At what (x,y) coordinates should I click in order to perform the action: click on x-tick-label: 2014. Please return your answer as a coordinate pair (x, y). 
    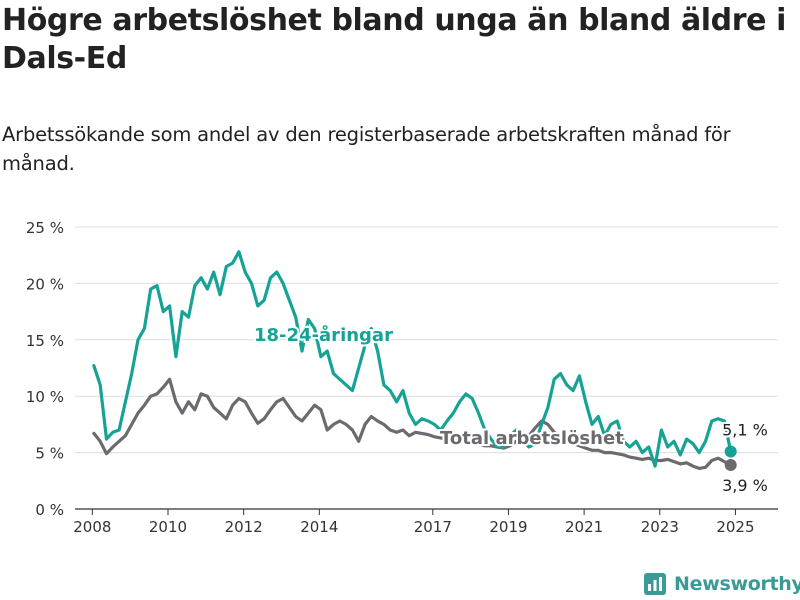
    Looking at the image, I should click on (319, 527).